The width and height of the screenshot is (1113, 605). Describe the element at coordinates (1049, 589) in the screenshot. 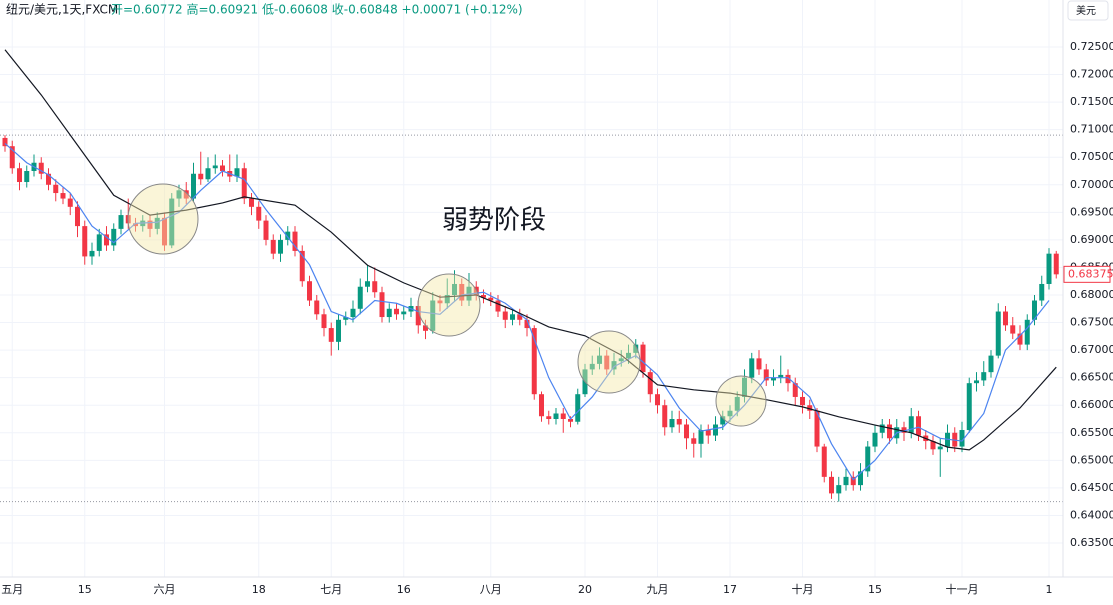

I see `x-tick-label: 1` at that location.